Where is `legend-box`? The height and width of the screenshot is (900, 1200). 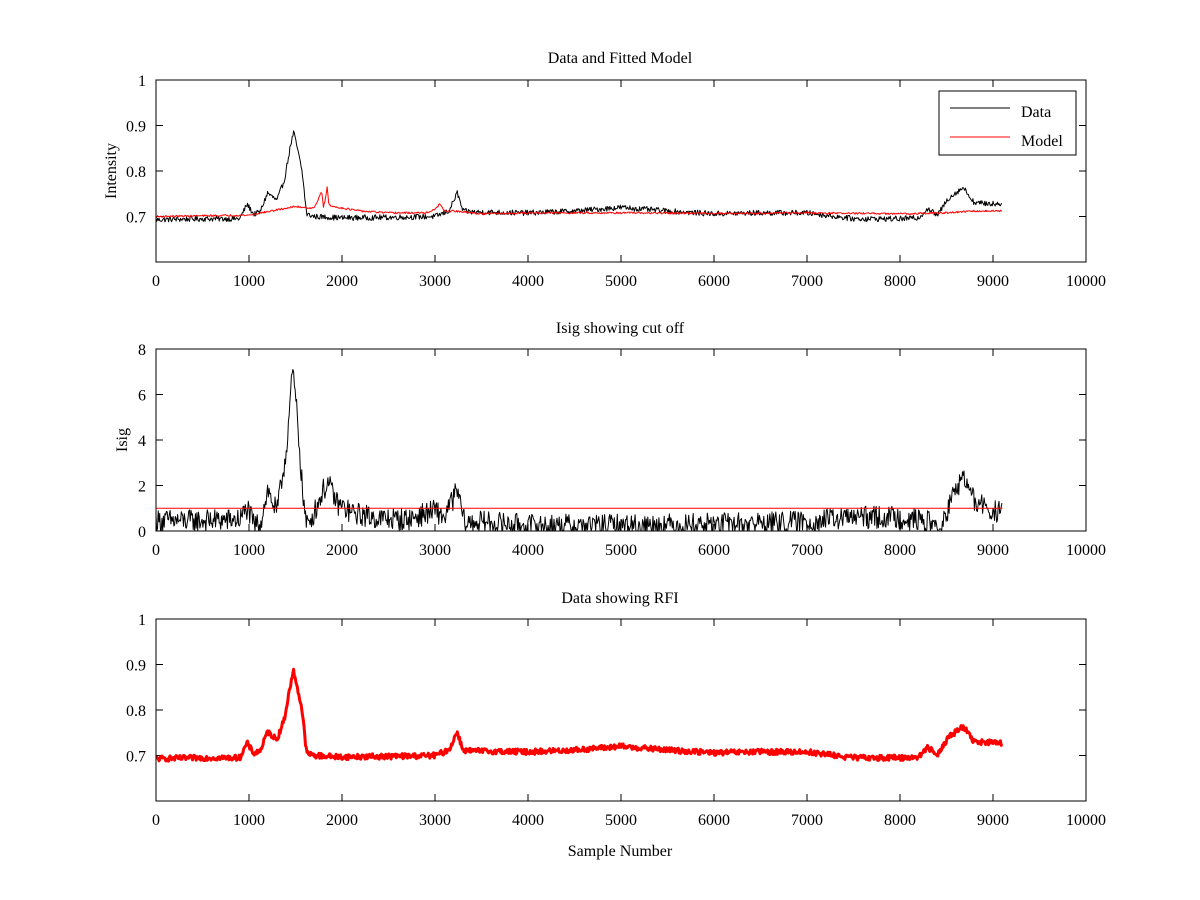 legend-box is located at coordinates (1007, 123).